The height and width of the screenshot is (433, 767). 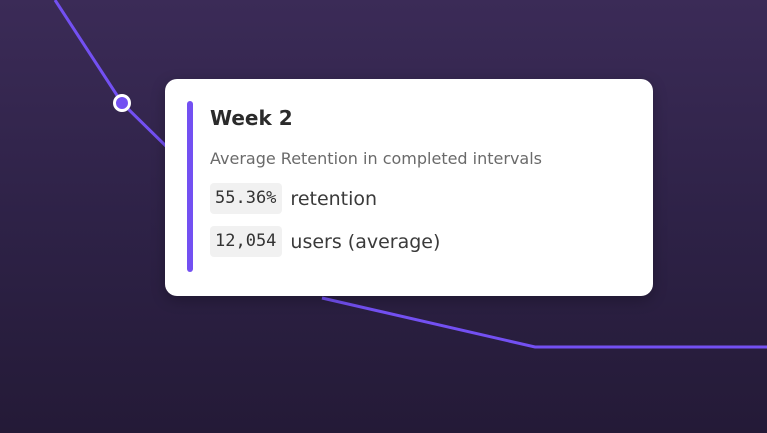 What do you see at coordinates (365, 241) in the screenshot?
I see `metric-label: users (average)` at bounding box center [365, 241].